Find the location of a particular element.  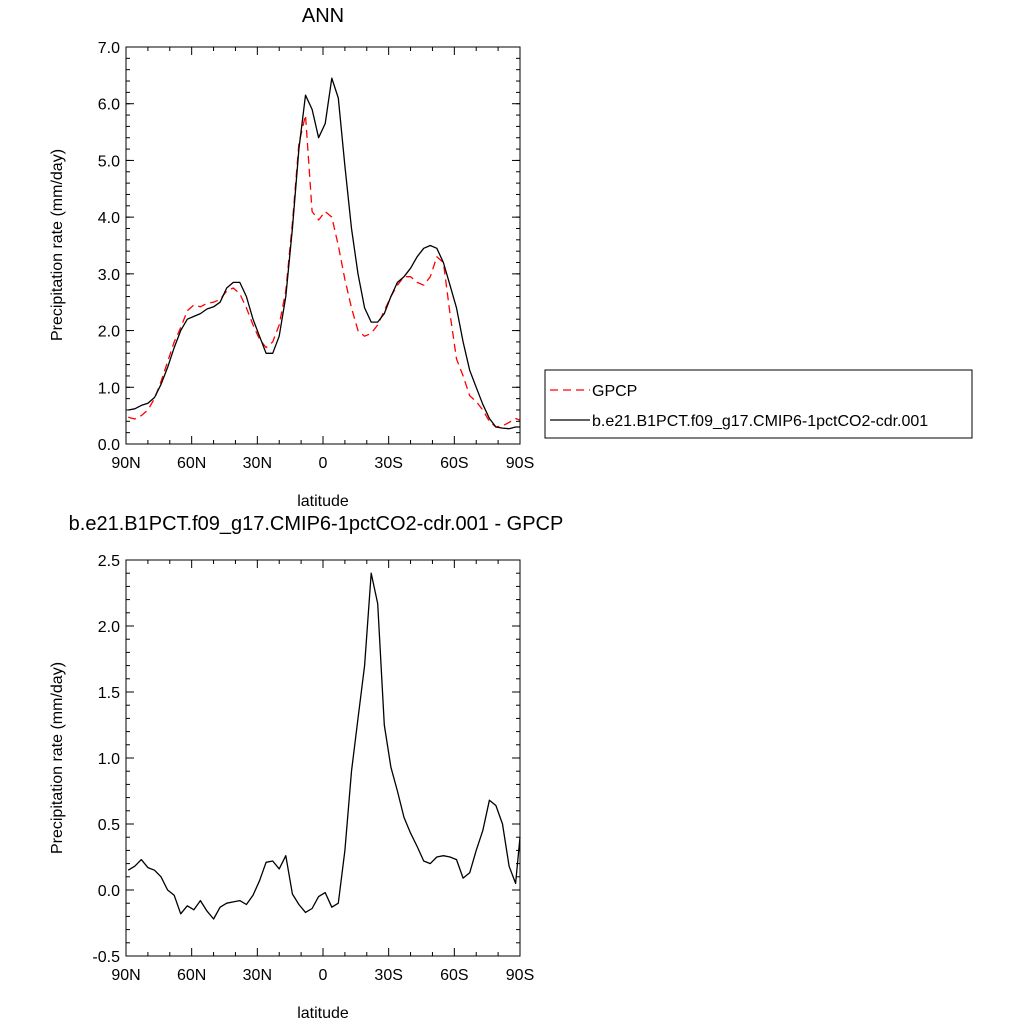

top-y-tick-label: 3.0 is located at coordinates (109, 275).